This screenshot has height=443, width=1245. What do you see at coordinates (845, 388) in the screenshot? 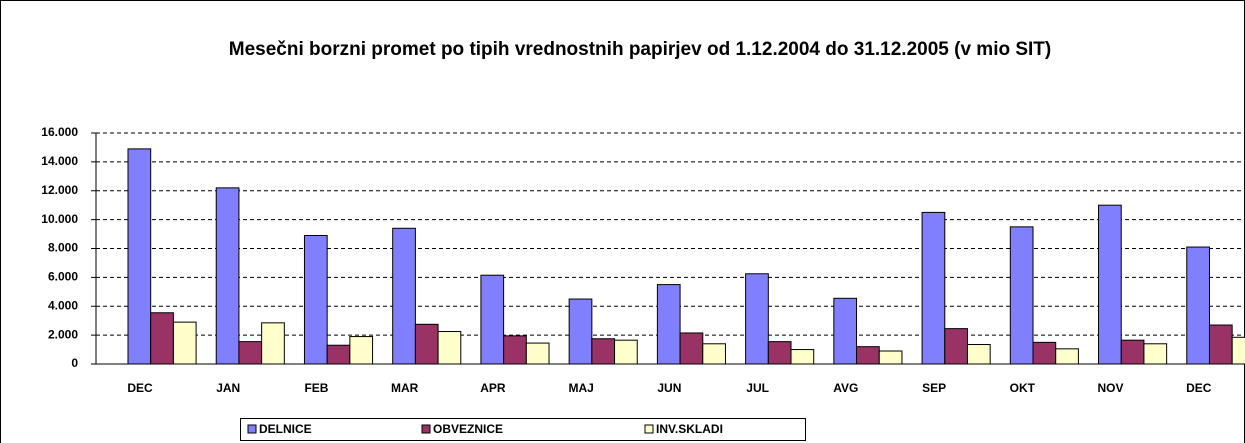
I see `x-tick-label: AVG` at bounding box center [845, 388].